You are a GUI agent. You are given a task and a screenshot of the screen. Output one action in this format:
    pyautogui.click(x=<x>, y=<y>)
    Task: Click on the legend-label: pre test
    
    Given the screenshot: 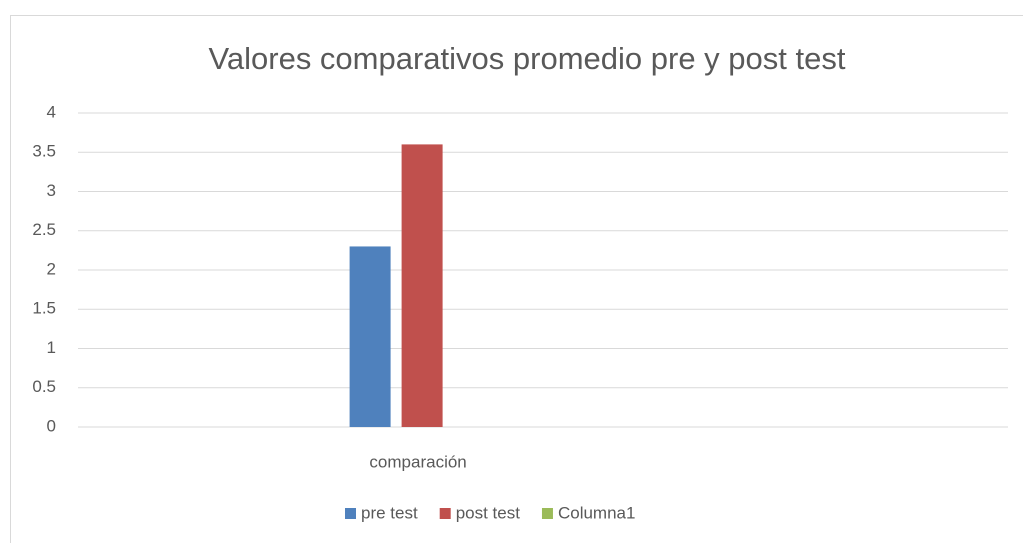 What is the action you would take?
    pyautogui.click(x=389, y=512)
    